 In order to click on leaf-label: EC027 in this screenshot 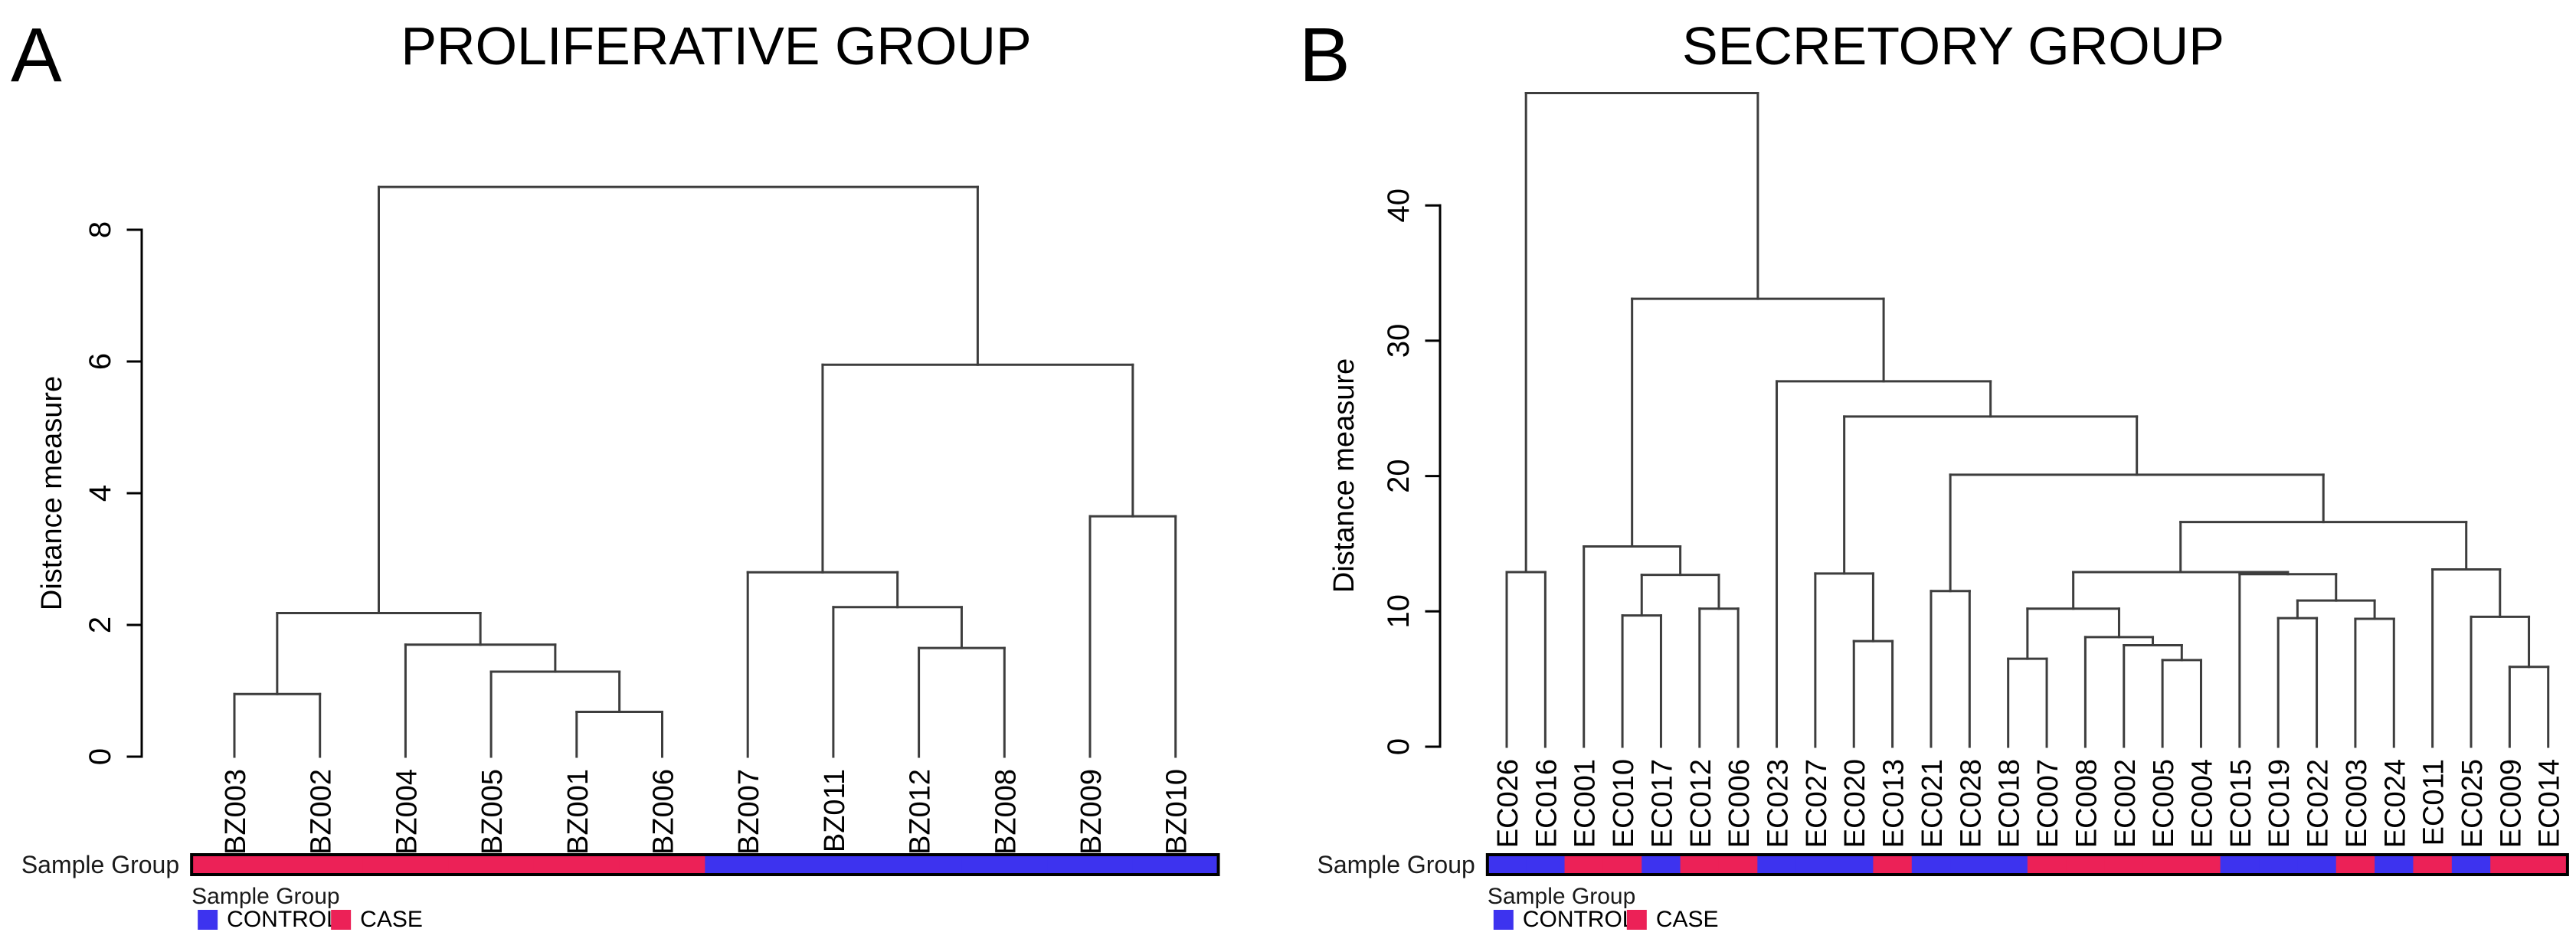, I will do `click(1817, 803)`.